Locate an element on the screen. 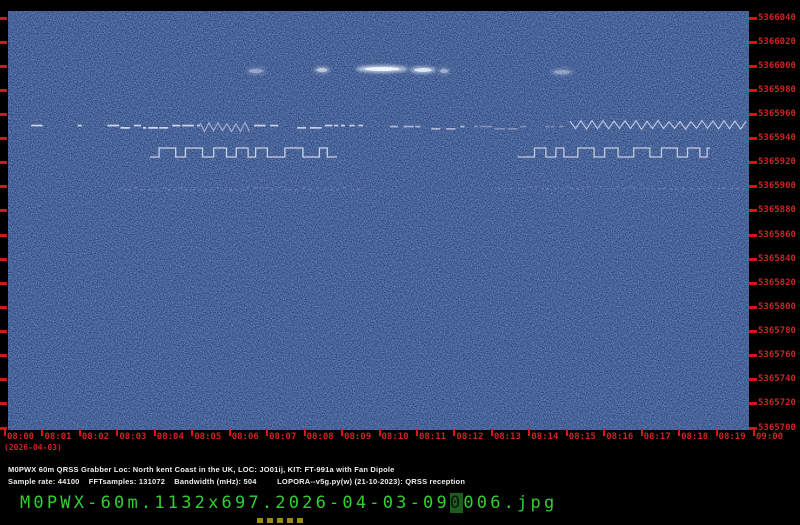  freq-tick-label: 5366020 is located at coordinates (777, 41).